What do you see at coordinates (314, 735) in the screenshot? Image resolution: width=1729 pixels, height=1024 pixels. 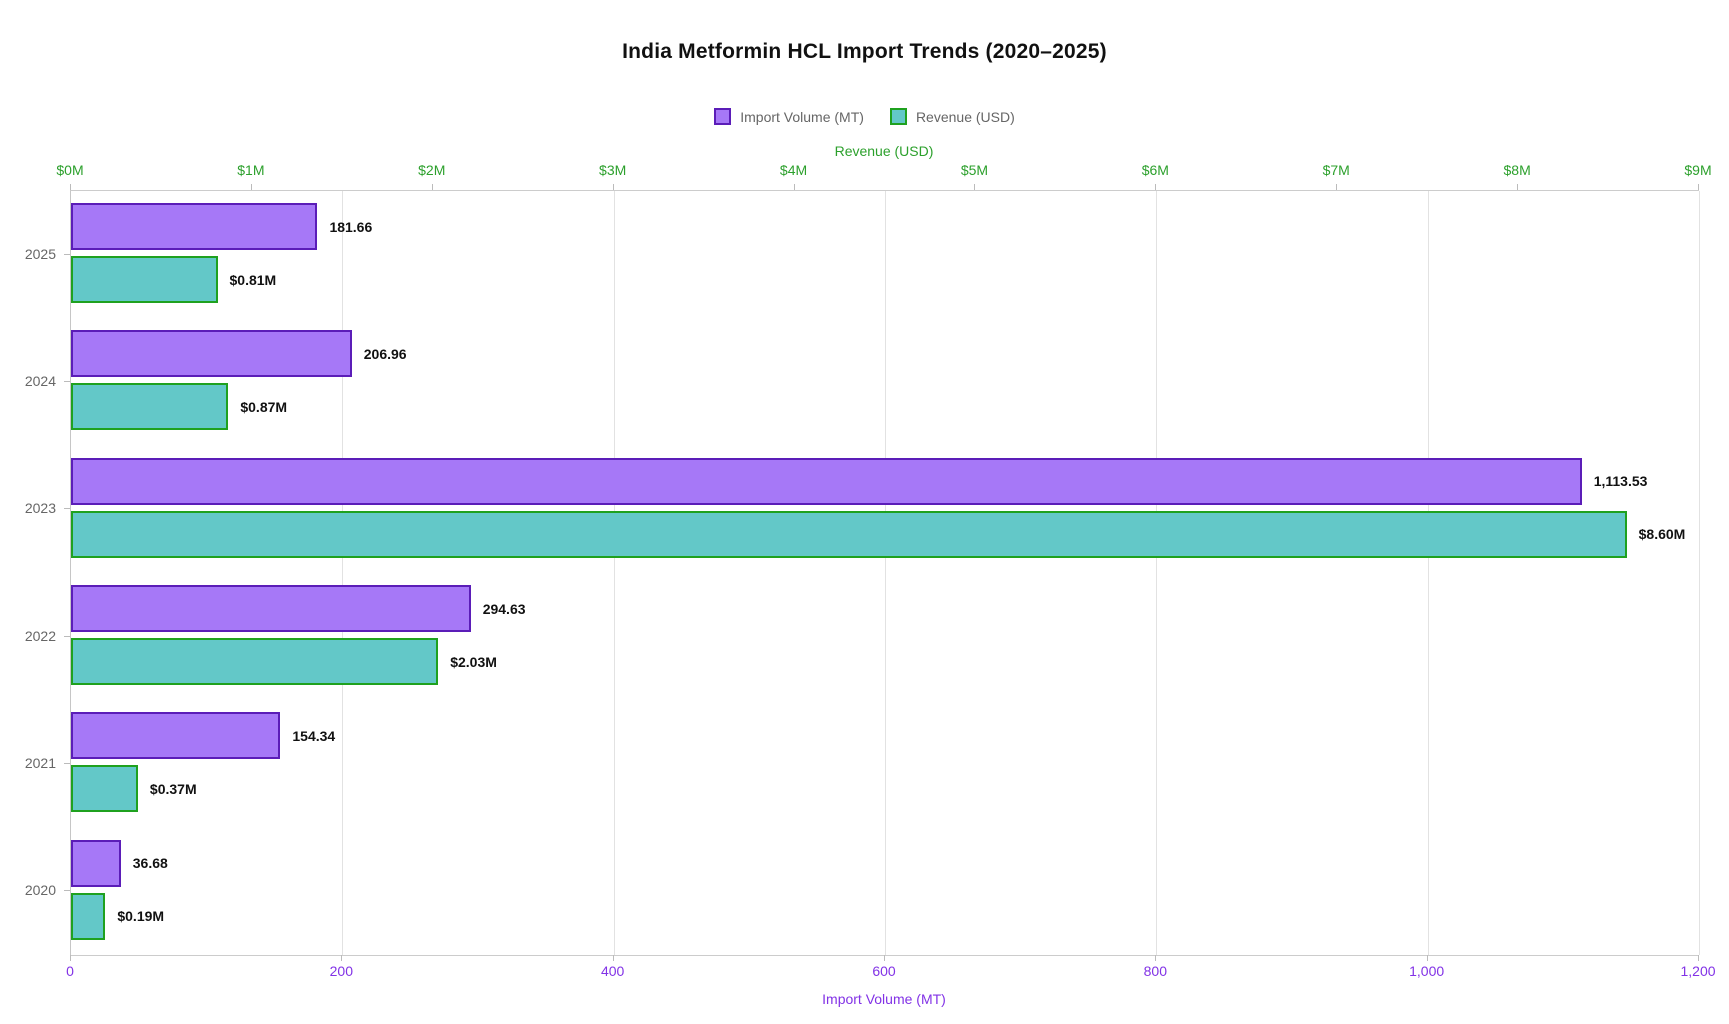 I see `value-label-import-volume-2021: 154.34` at bounding box center [314, 735].